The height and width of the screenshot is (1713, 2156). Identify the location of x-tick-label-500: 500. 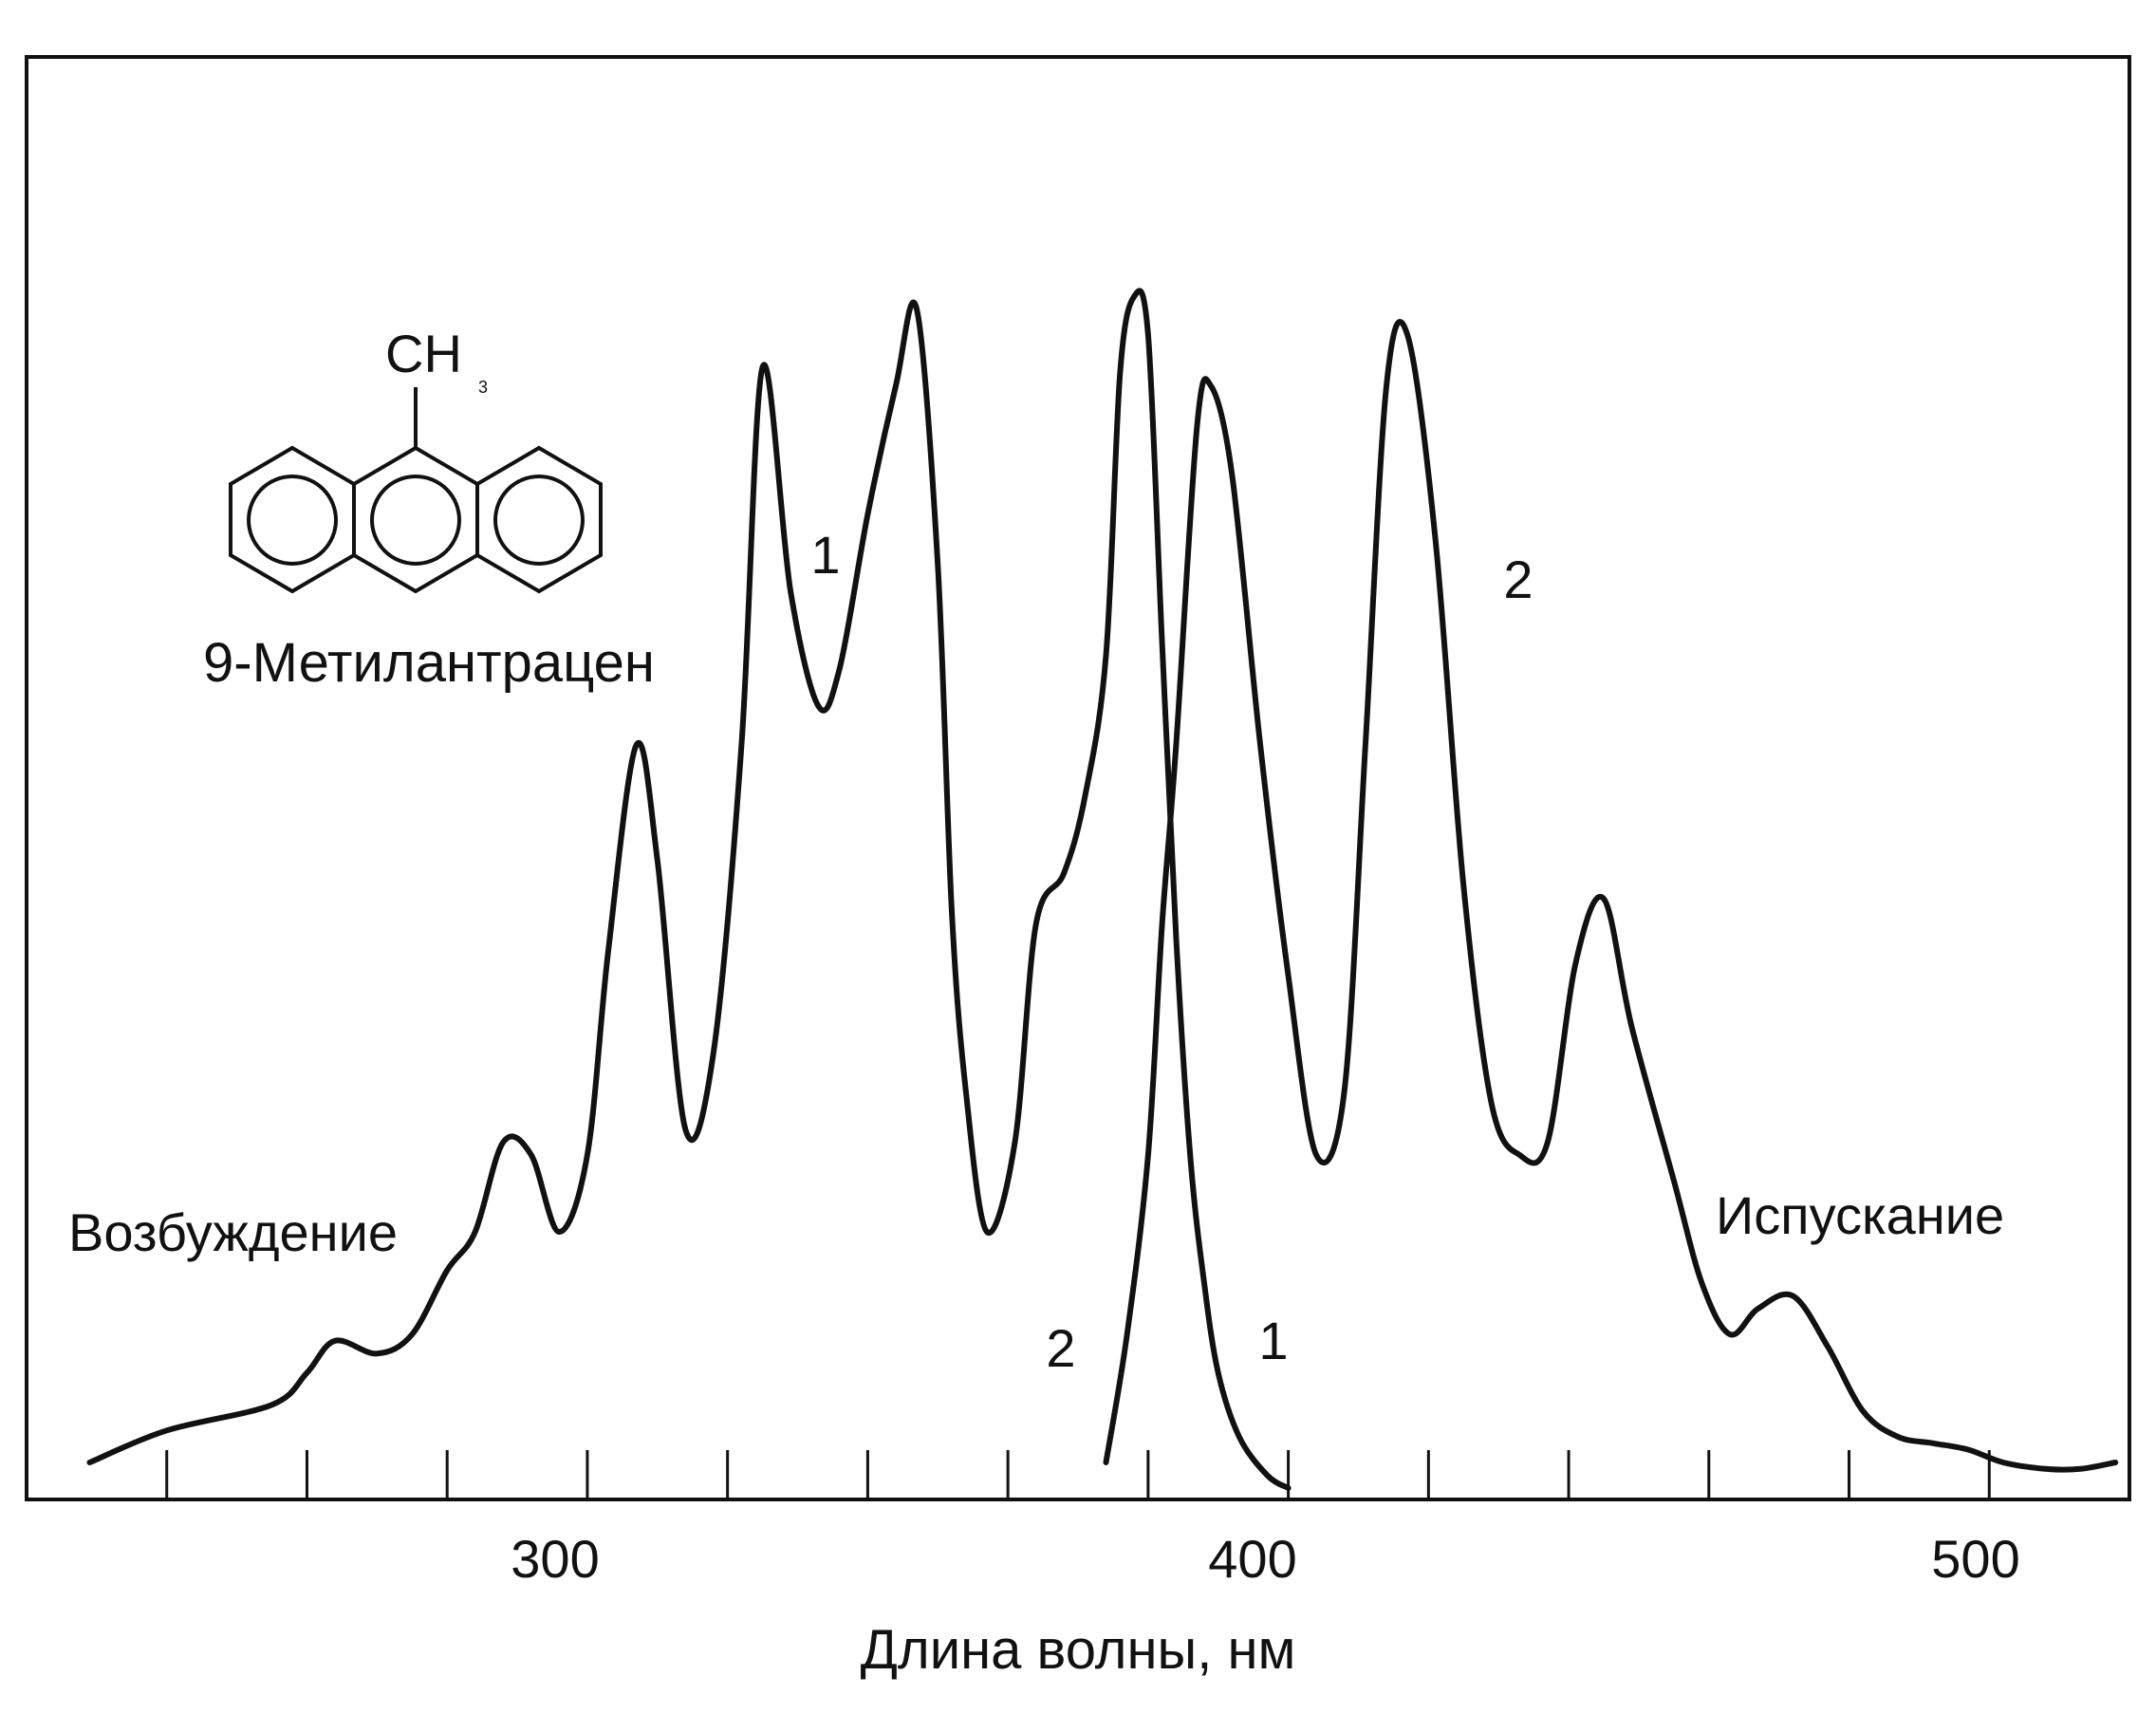
(1975, 1559).